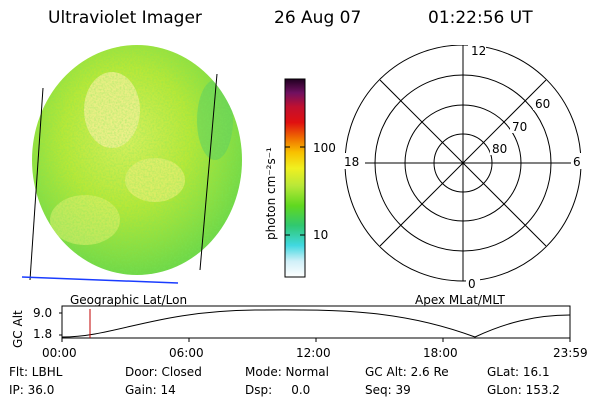 This screenshot has width=600, height=400. I want to click on lat-label-80: 80, so click(499, 149).